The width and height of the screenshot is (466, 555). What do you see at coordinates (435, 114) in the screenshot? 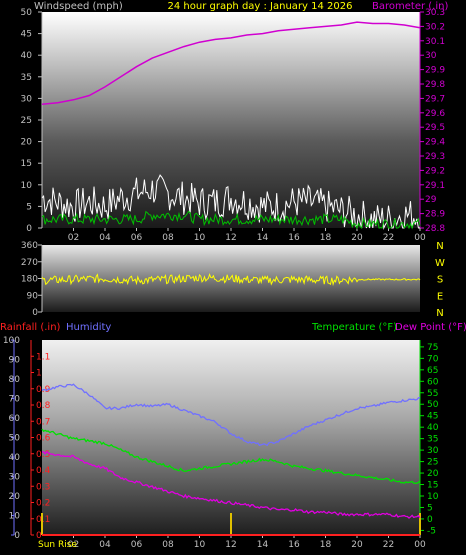
I see `barometer-tick-label: 29.6` at bounding box center [435, 114].